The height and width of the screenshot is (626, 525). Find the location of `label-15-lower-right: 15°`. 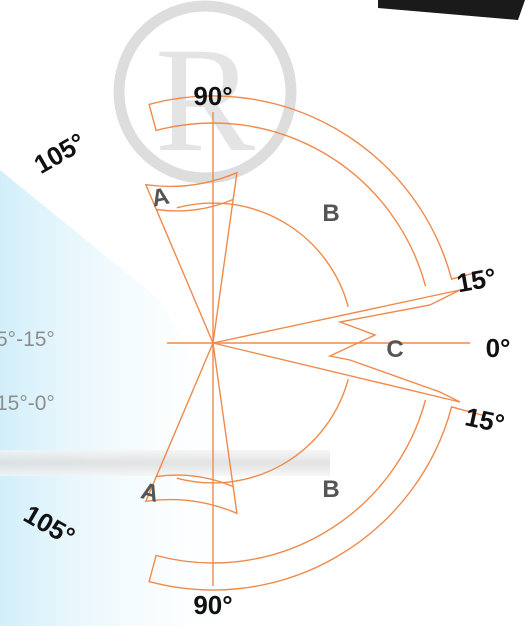

label-15-lower-right: 15° is located at coordinates (485, 420).